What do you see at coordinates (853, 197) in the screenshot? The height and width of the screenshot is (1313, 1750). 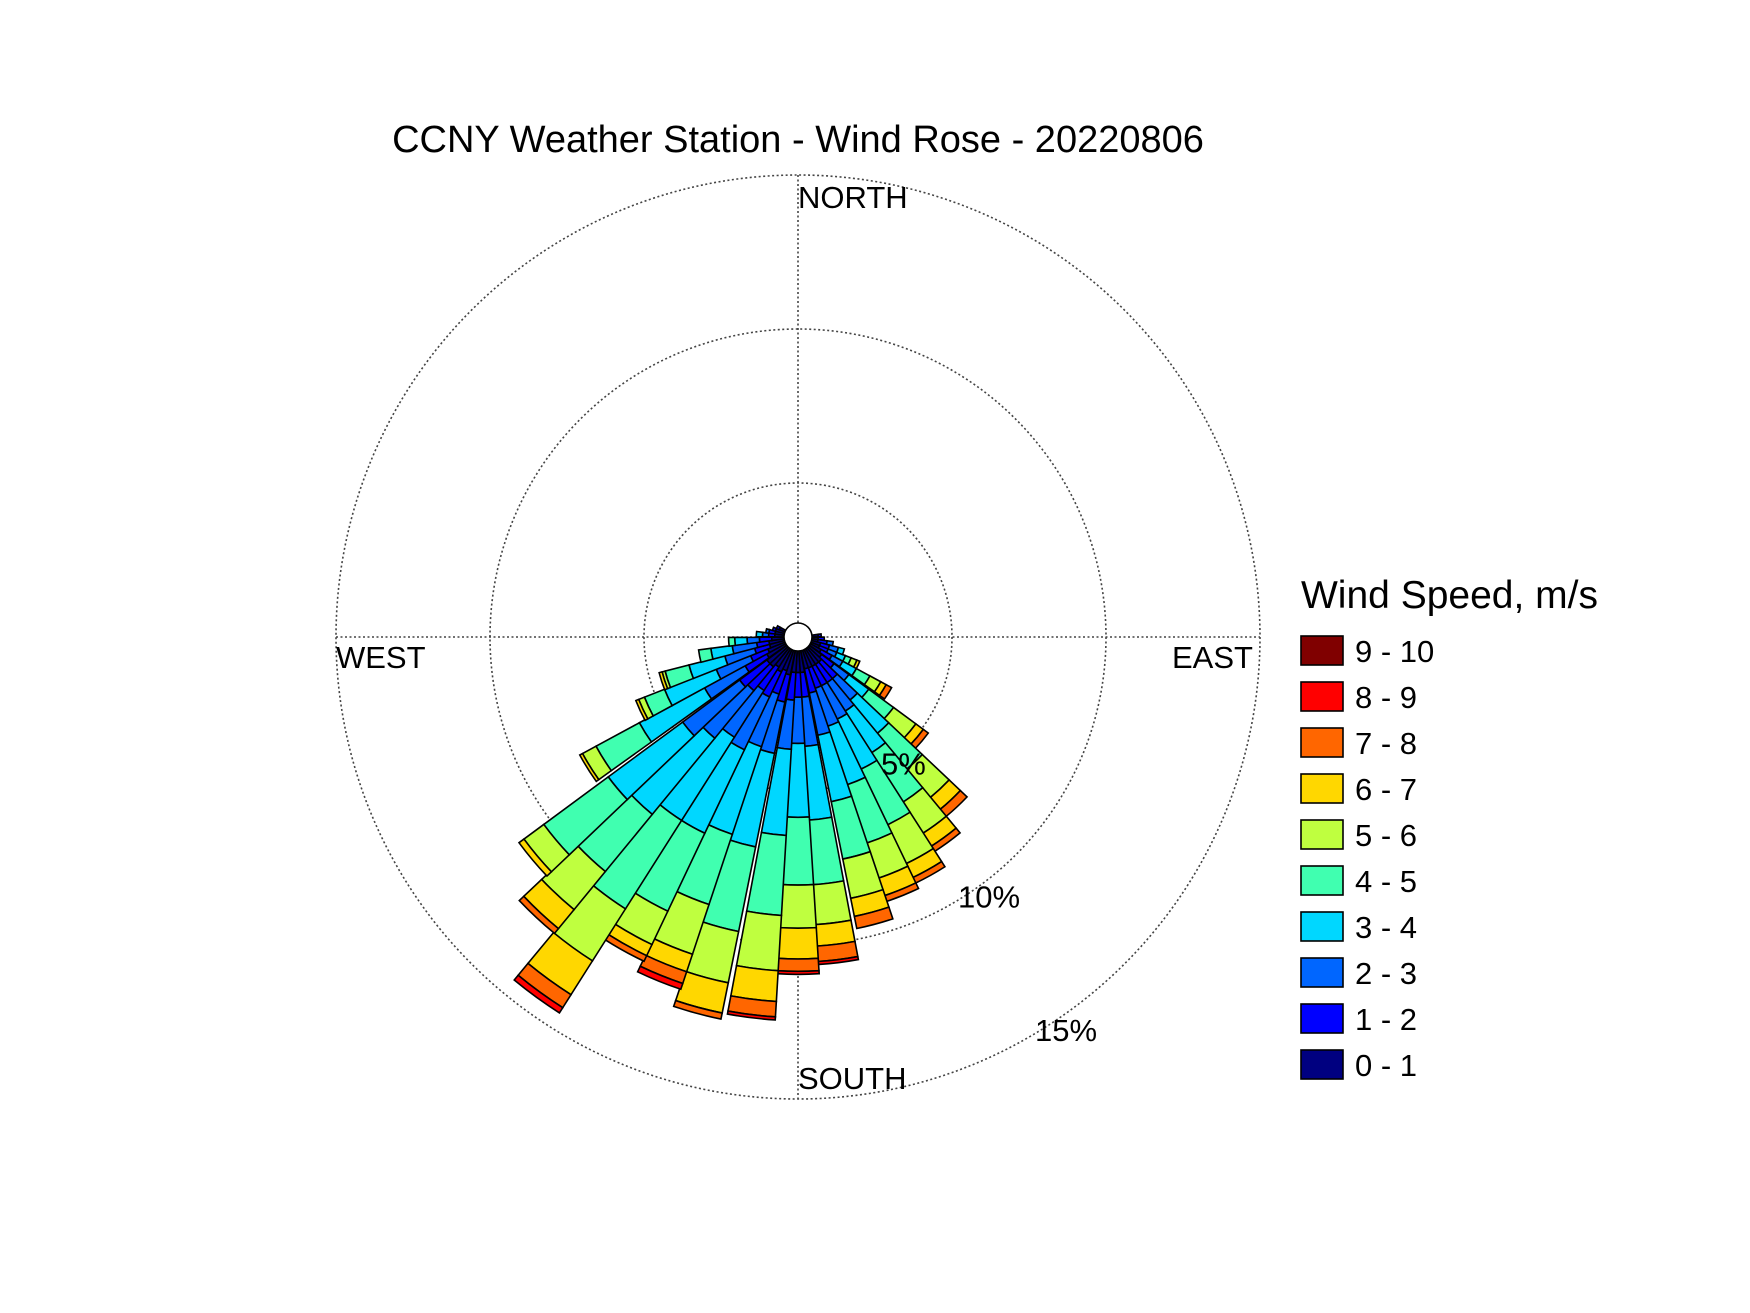 I see `north-label: NORTH` at bounding box center [853, 197].